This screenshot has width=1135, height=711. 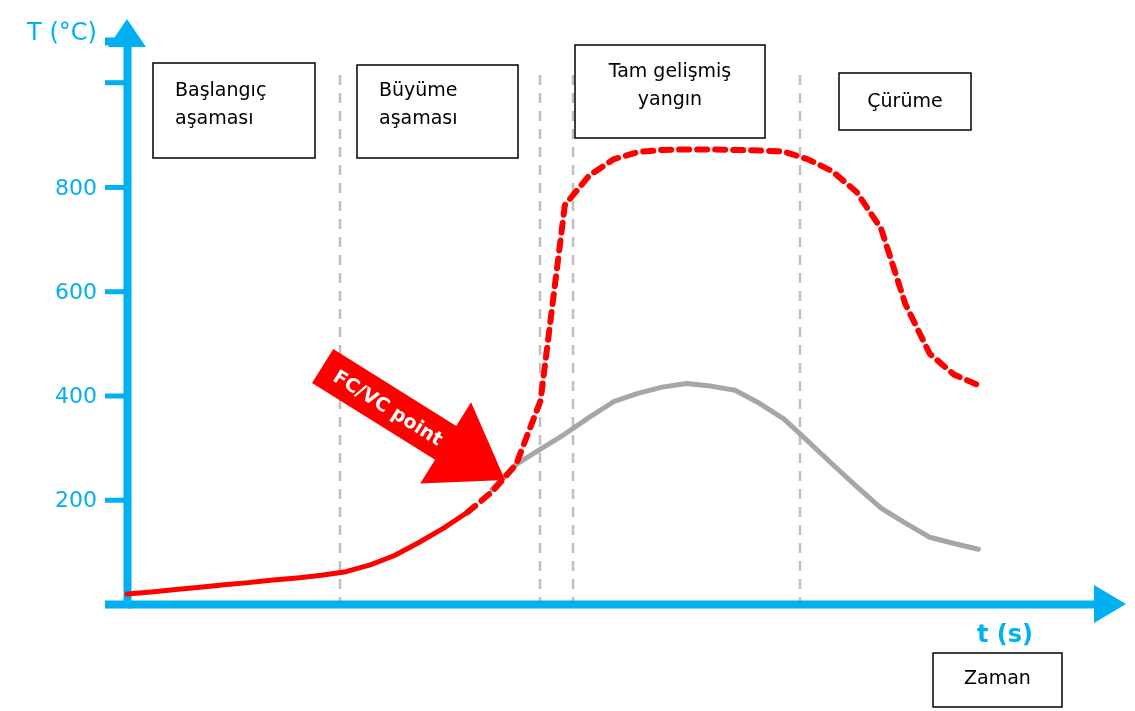 I want to click on y-tick-label: 400, so click(x=76, y=396).